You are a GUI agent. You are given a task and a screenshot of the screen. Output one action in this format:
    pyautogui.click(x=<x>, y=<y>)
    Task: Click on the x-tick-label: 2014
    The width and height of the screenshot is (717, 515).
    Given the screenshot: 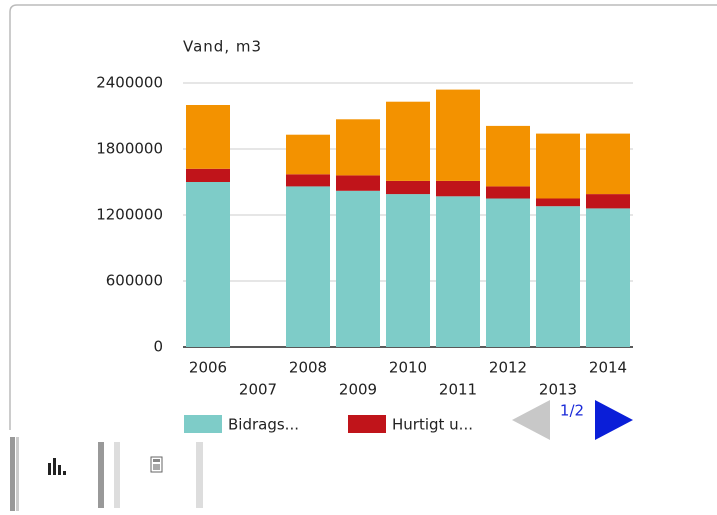 What is the action you would take?
    pyautogui.click(x=608, y=368)
    